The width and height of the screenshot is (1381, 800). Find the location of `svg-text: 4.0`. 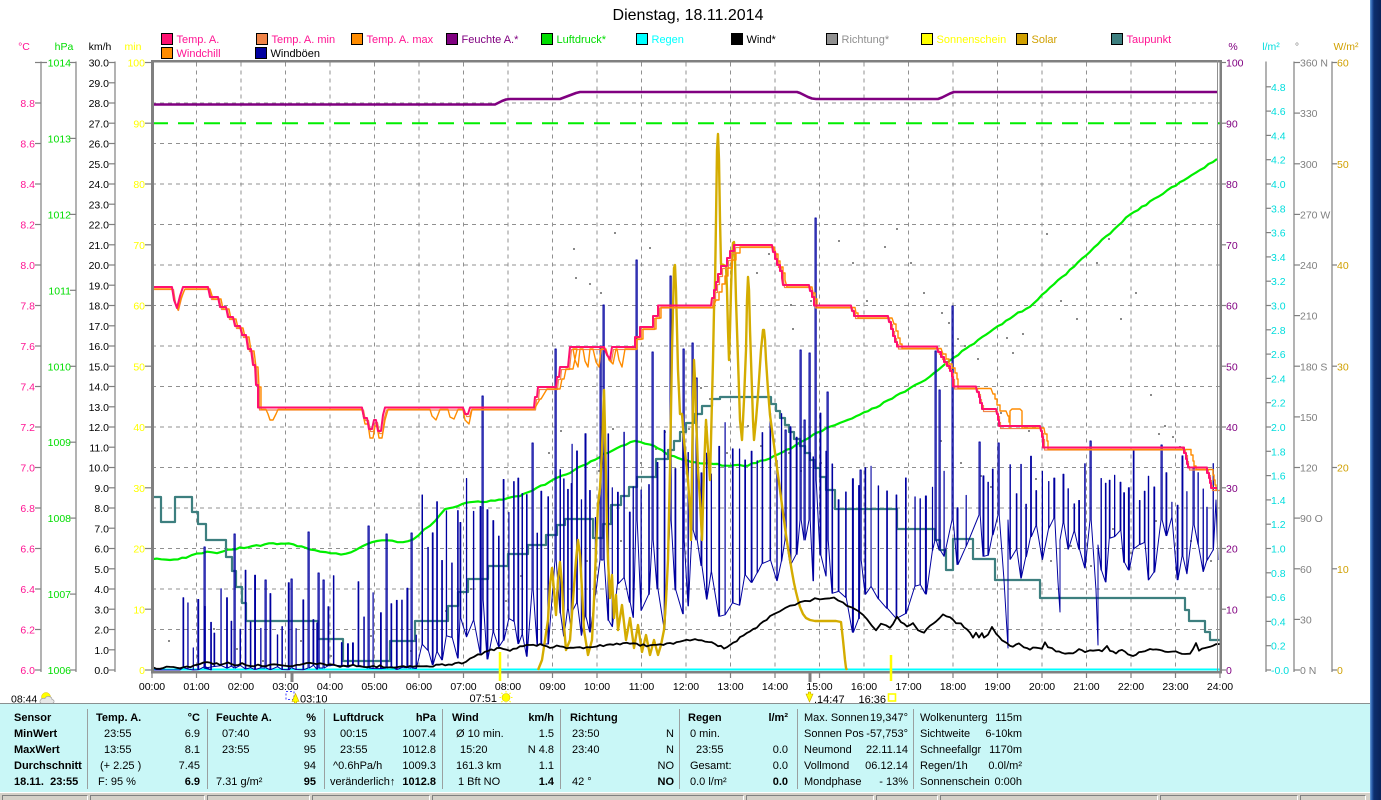

svg-text: 4.0 is located at coordinates (1278, 185).